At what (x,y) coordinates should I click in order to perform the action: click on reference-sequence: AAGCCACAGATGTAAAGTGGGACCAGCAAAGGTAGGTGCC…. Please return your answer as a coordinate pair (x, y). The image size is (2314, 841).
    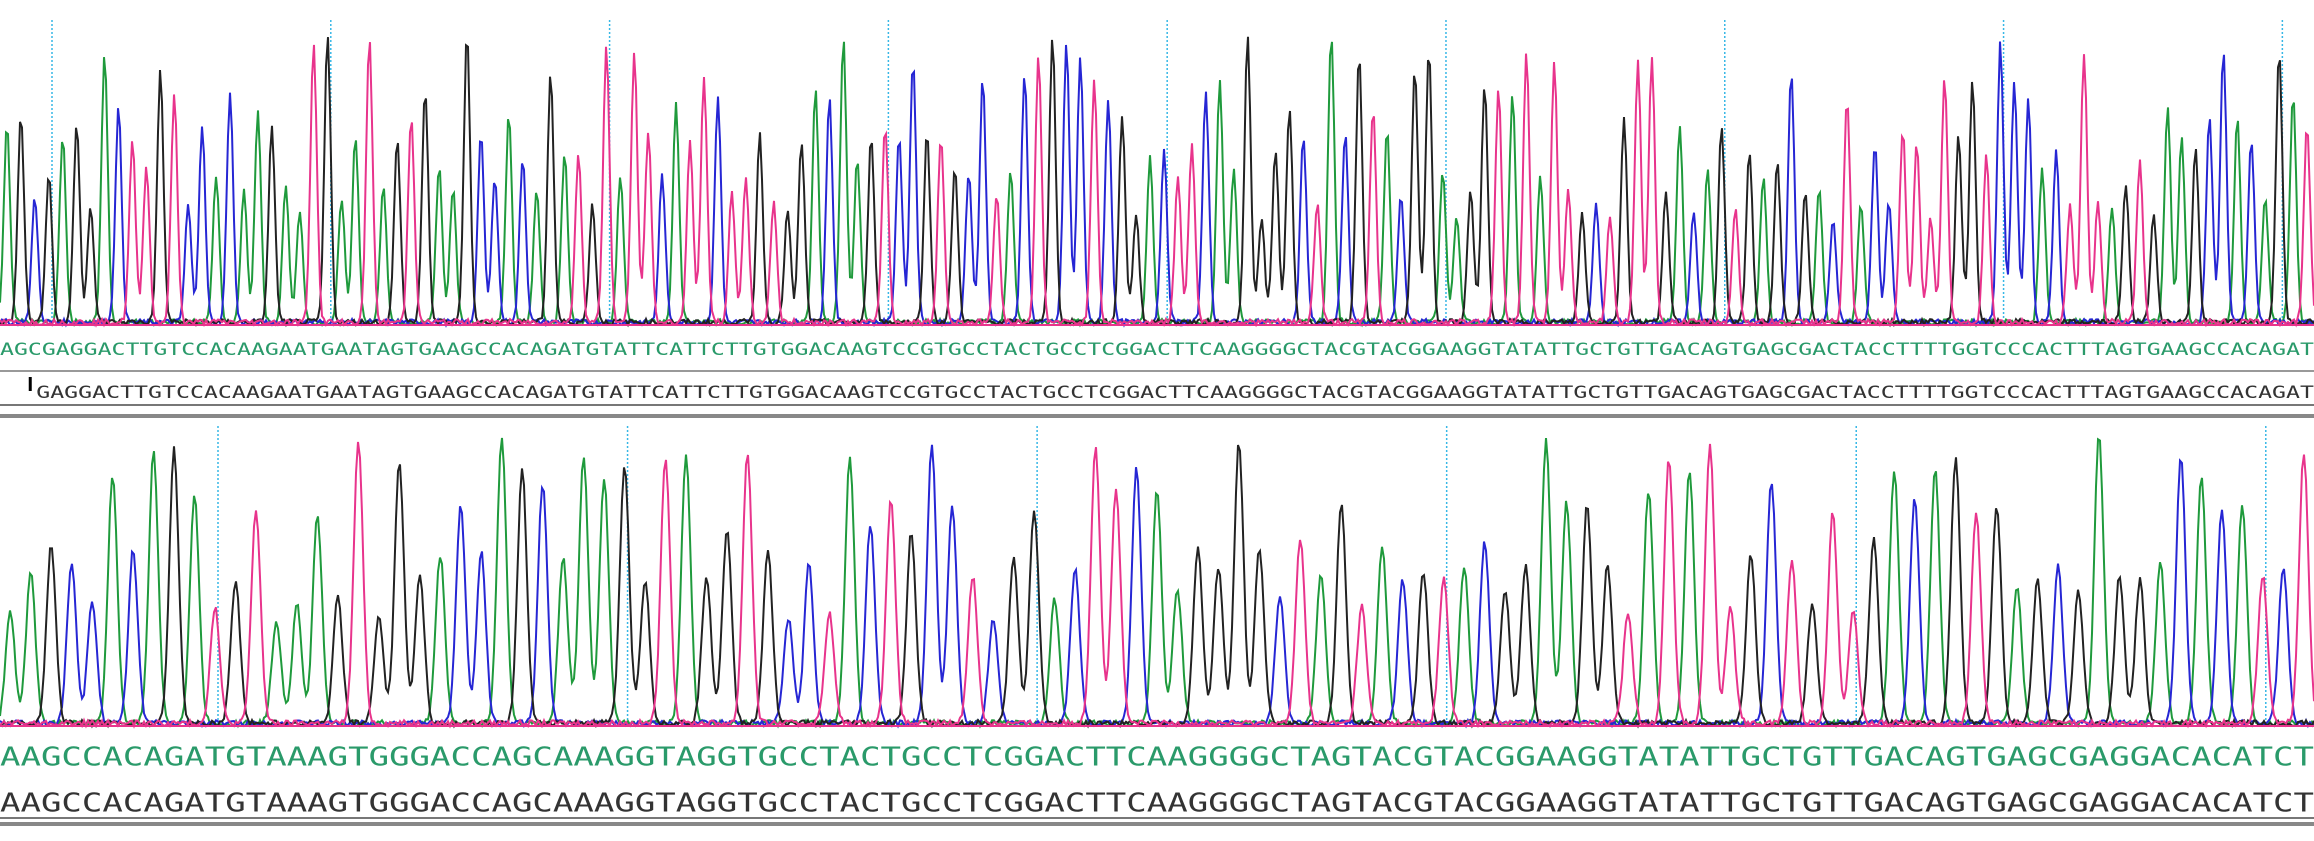
    Looking at the image, I should click on (1157, 804).